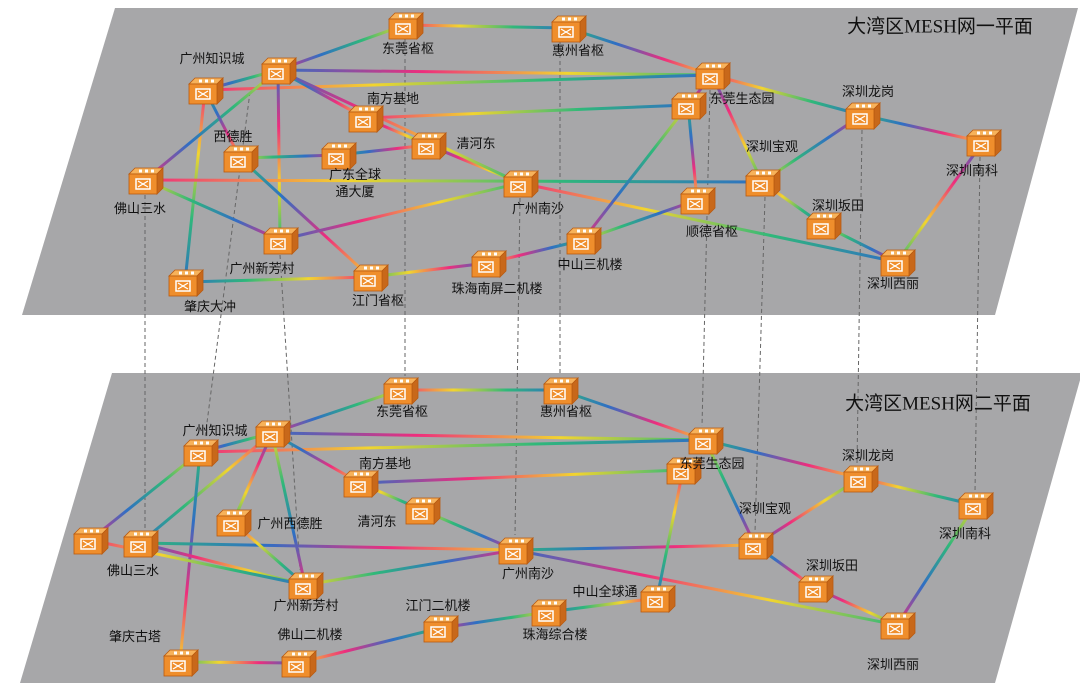 The image size is (1080, 690). What do you see at coordinates (354, 191) in the screenshot?
I see `node-label: 通大厦` at bounding box center [354, 191].